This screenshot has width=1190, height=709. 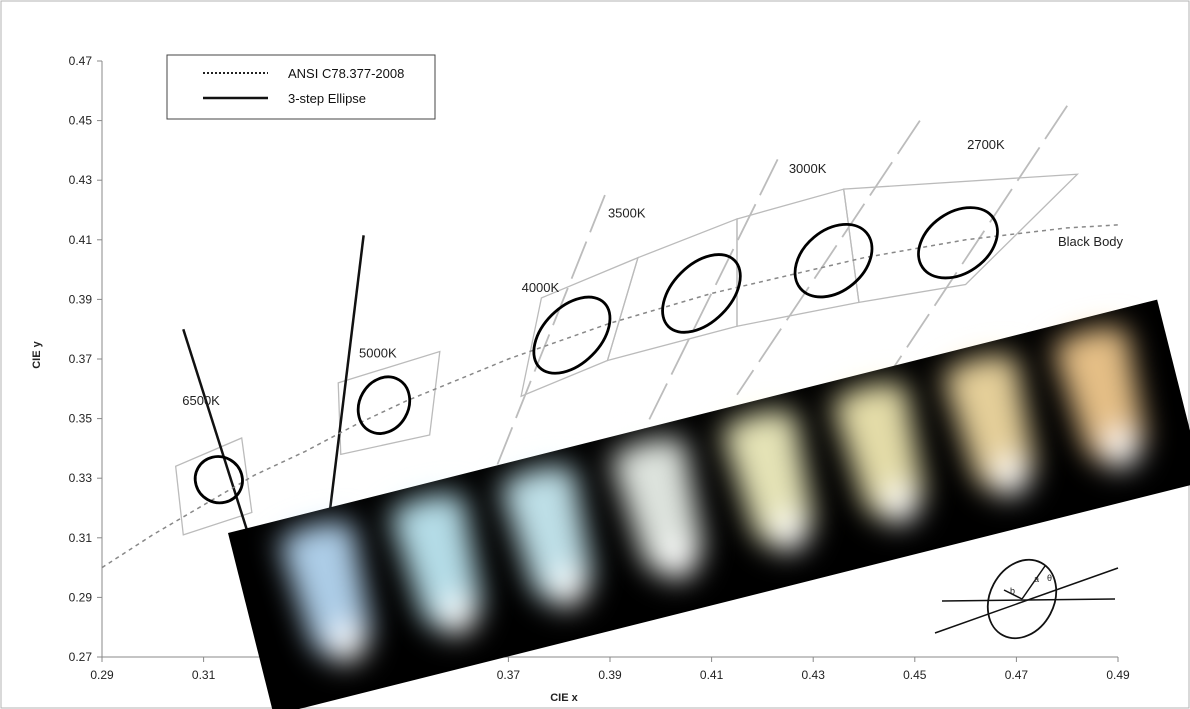 I want to click on quad-2700K, so click(x=961, y=238).